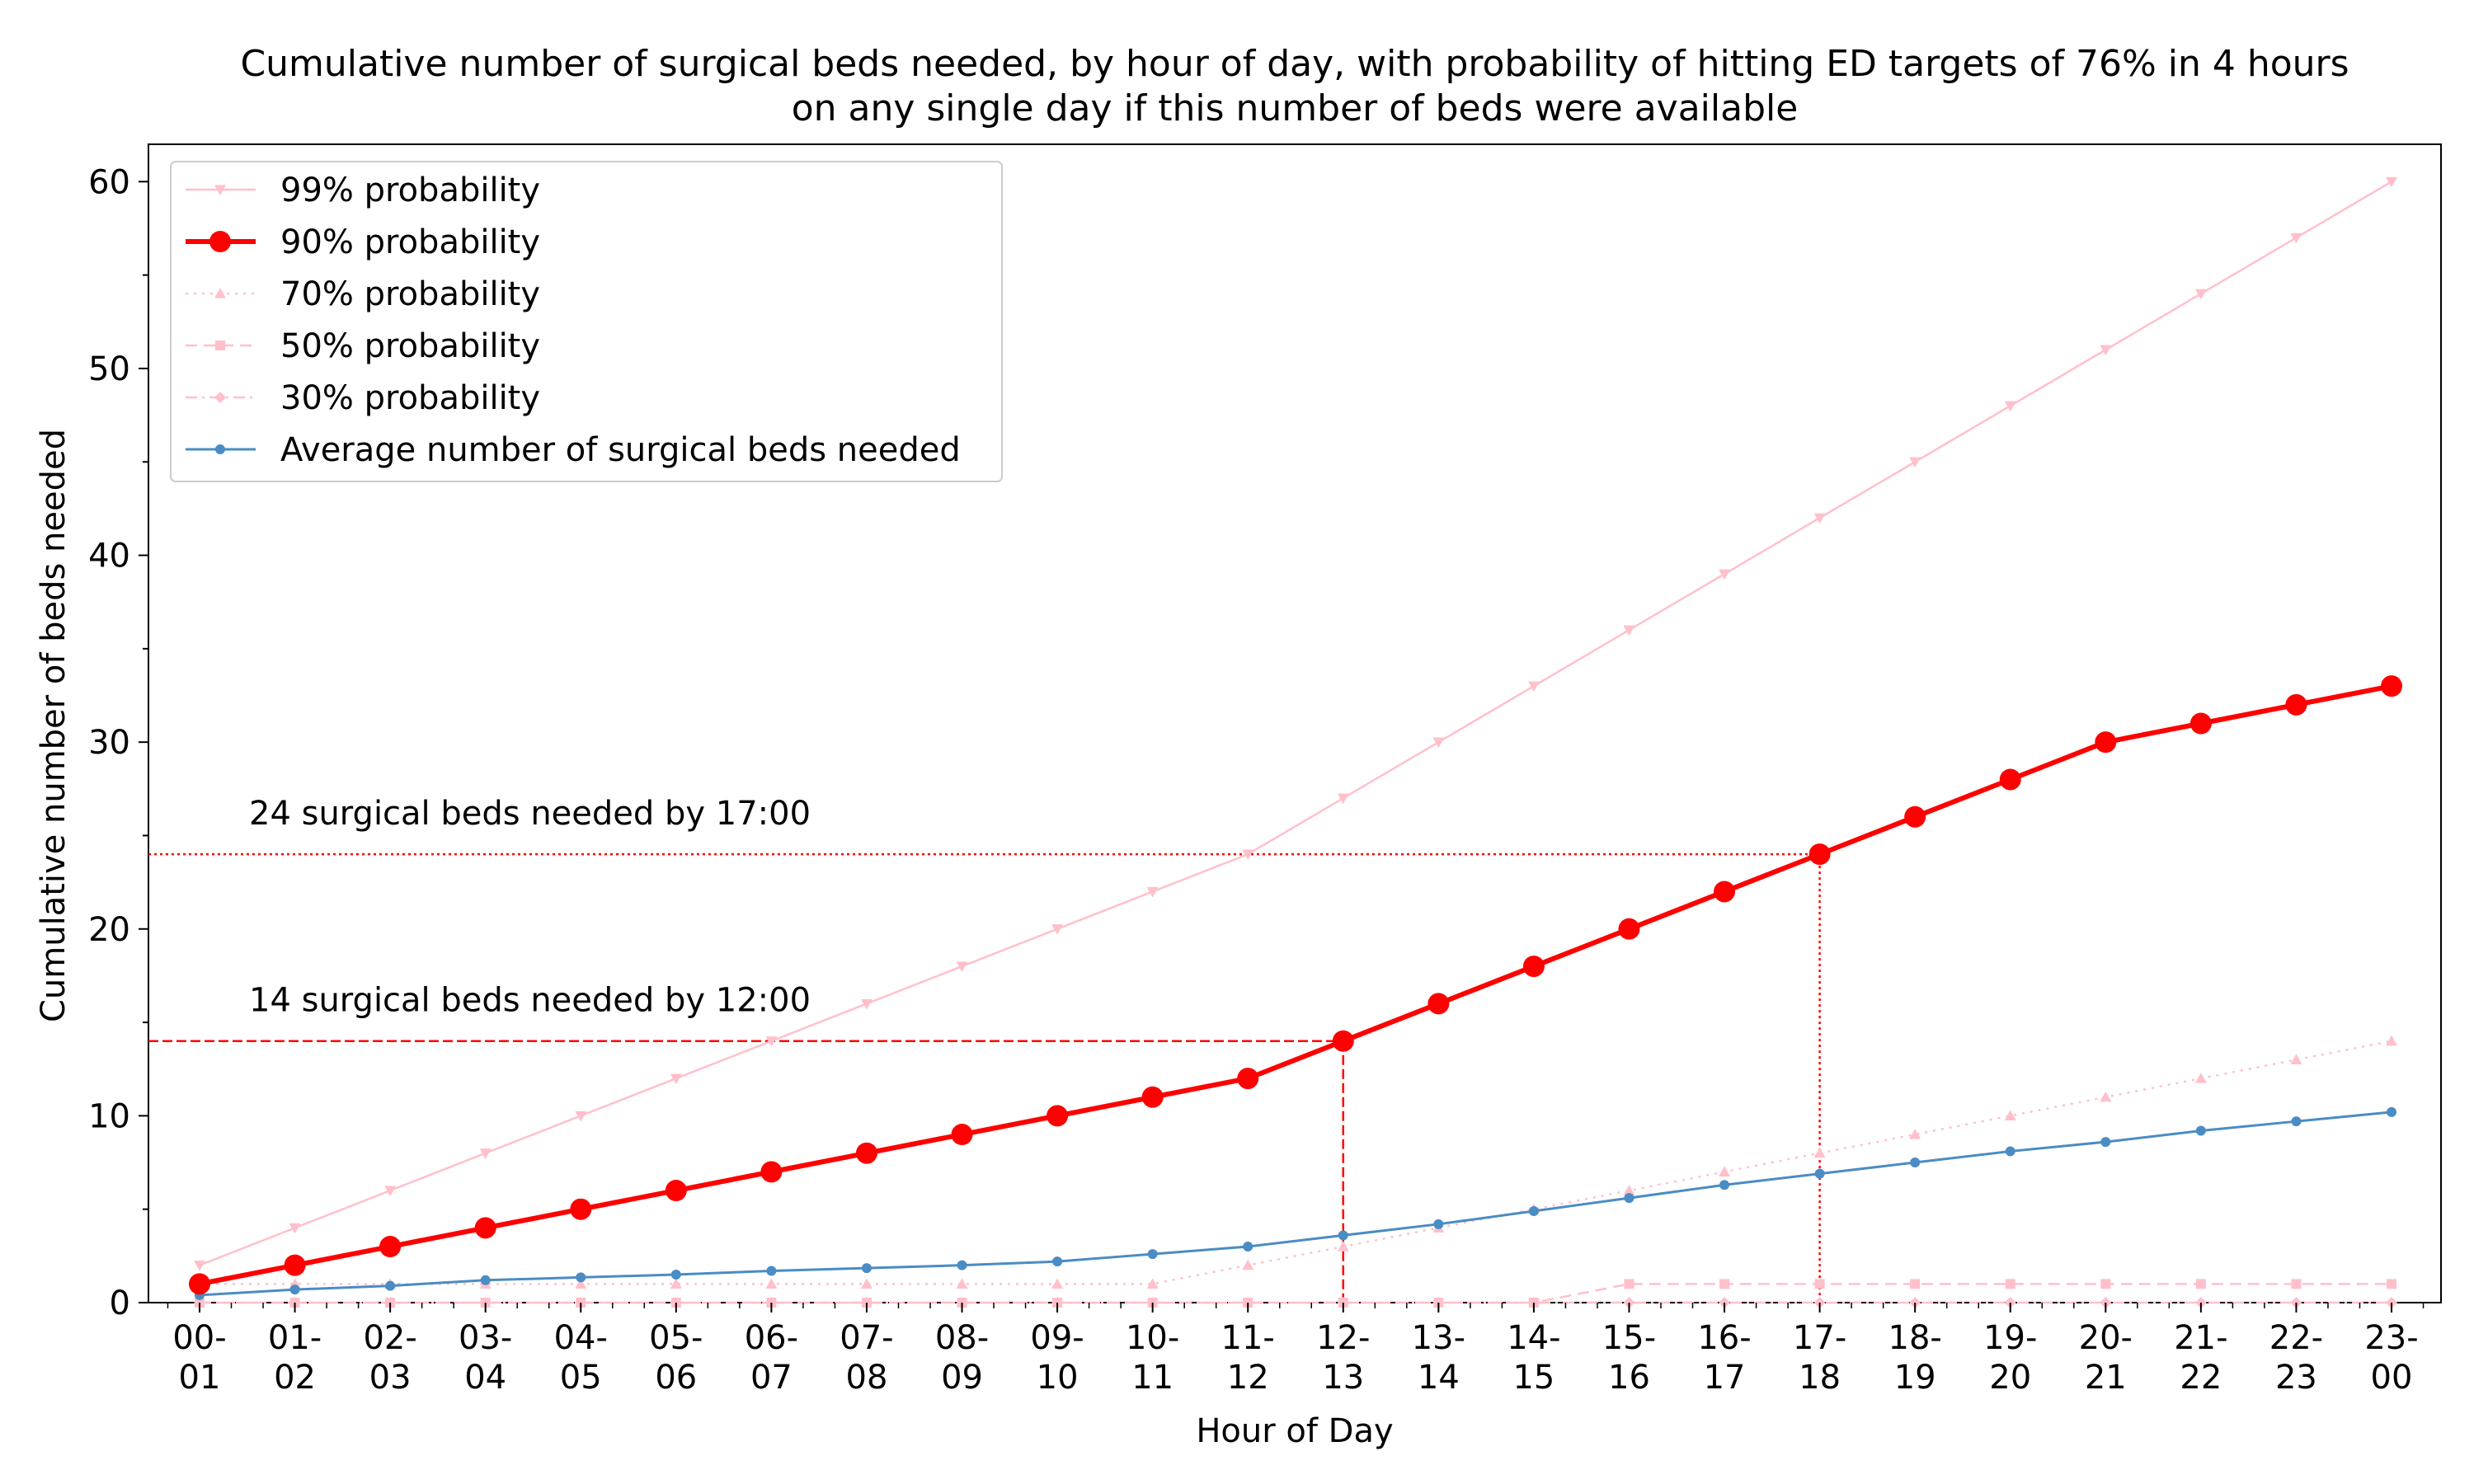  What do you see at coordinates (1533, 1338) in the screenshot?
I see `x-tick-label: 14-` at bounding box center [1533, 1338].